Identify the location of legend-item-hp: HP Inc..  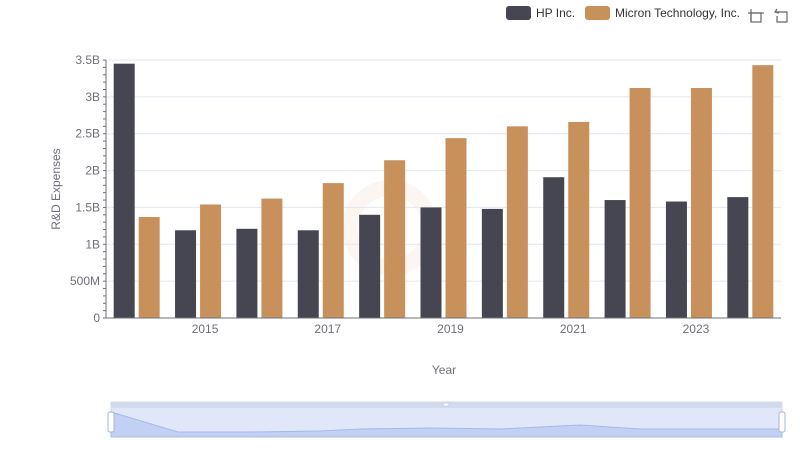
(540, 13).